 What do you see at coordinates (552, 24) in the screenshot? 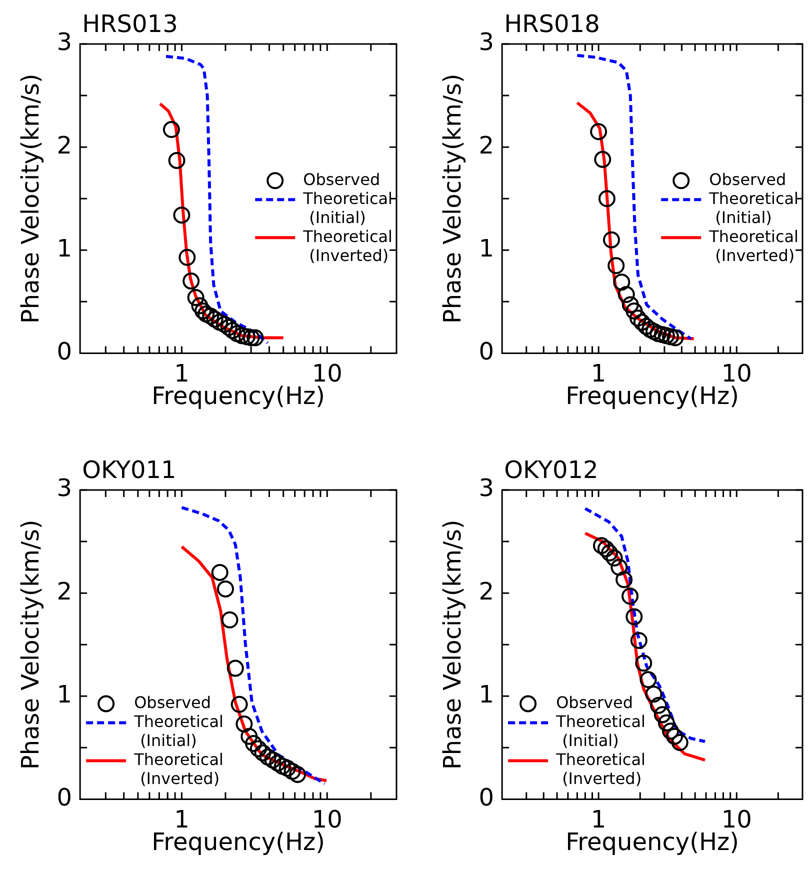
I see `chart-title: HRS018` at bounding box center [552, 24].